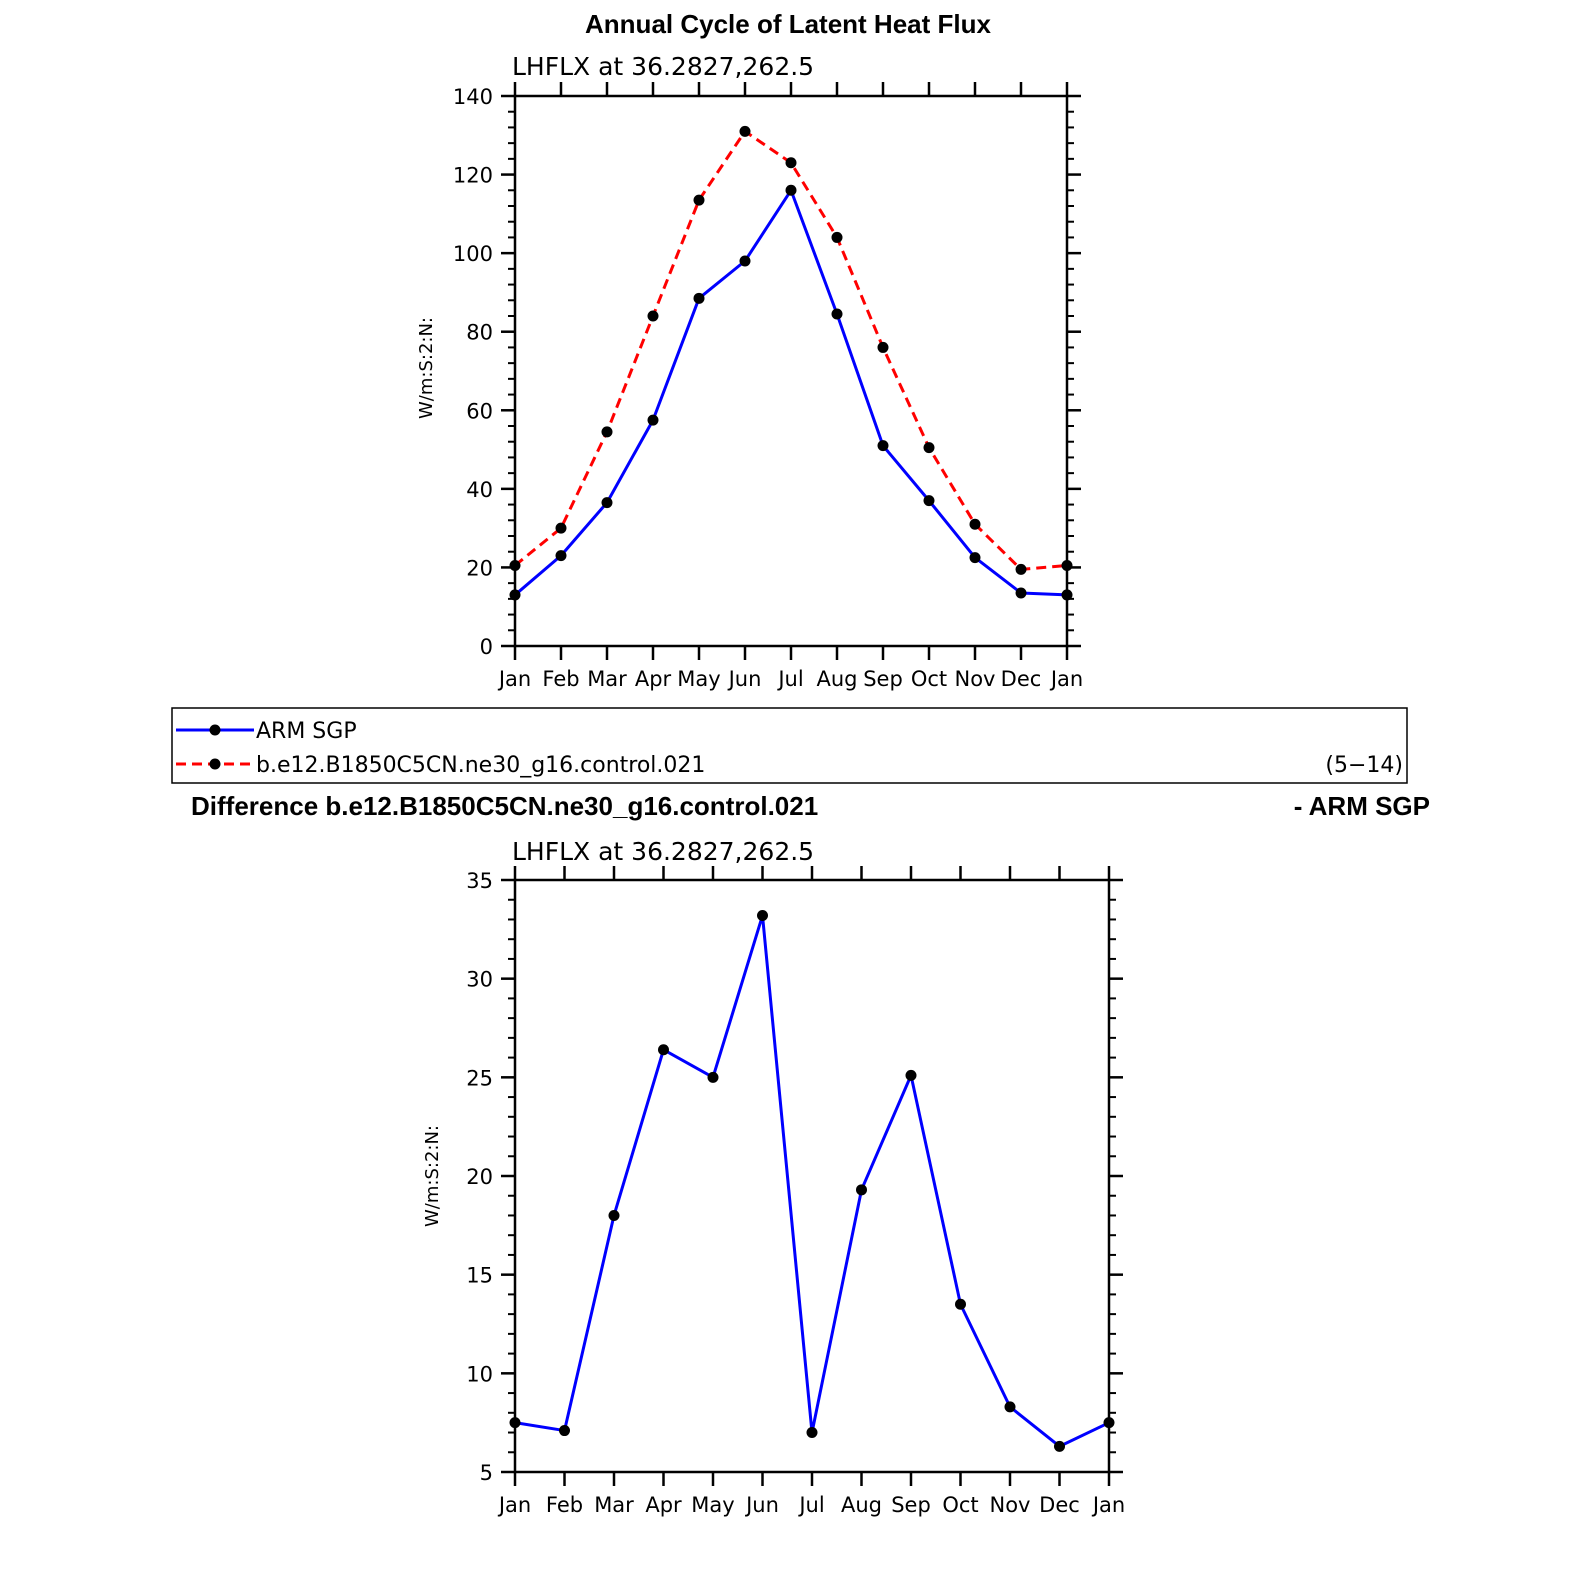 This screenshot has width=1575, height=1575. I want to click on chart2-frame, so click(812, 1176).